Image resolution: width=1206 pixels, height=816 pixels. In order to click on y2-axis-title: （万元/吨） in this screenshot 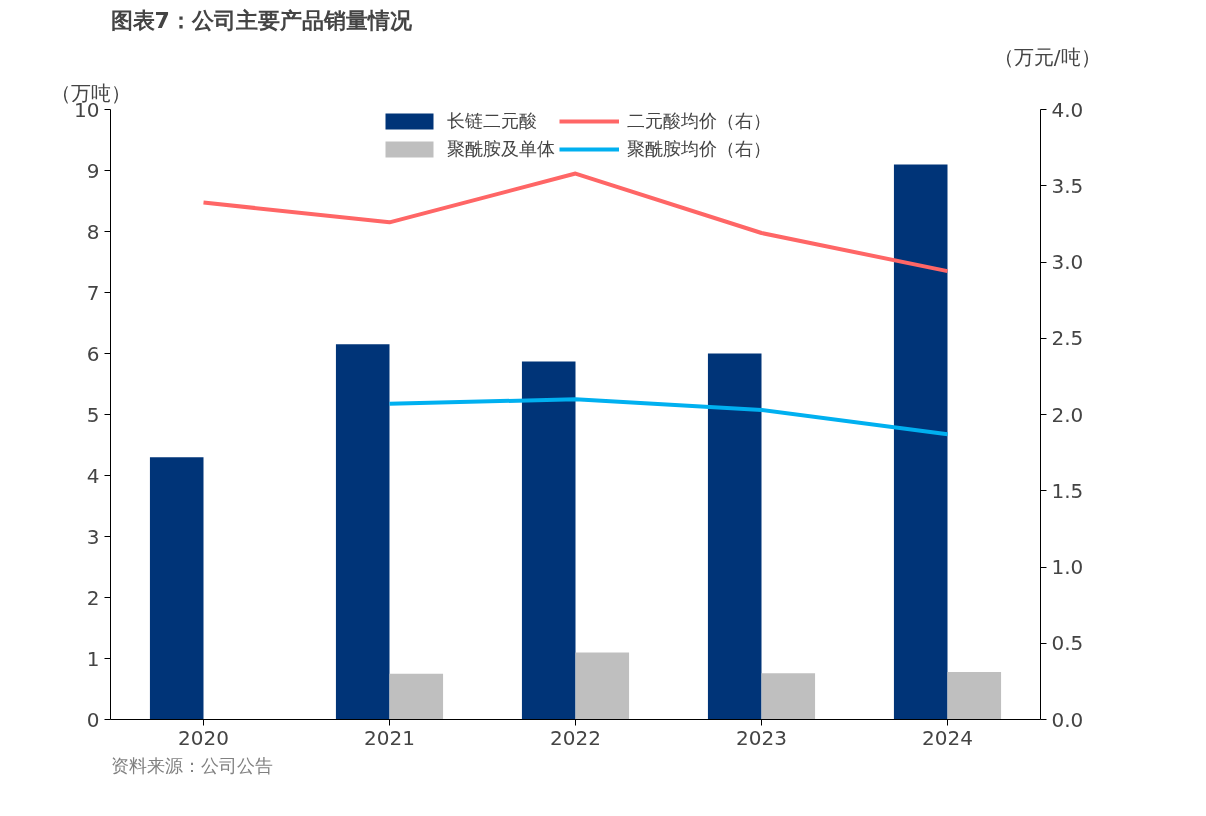, I will do `click(1047, 56)`.